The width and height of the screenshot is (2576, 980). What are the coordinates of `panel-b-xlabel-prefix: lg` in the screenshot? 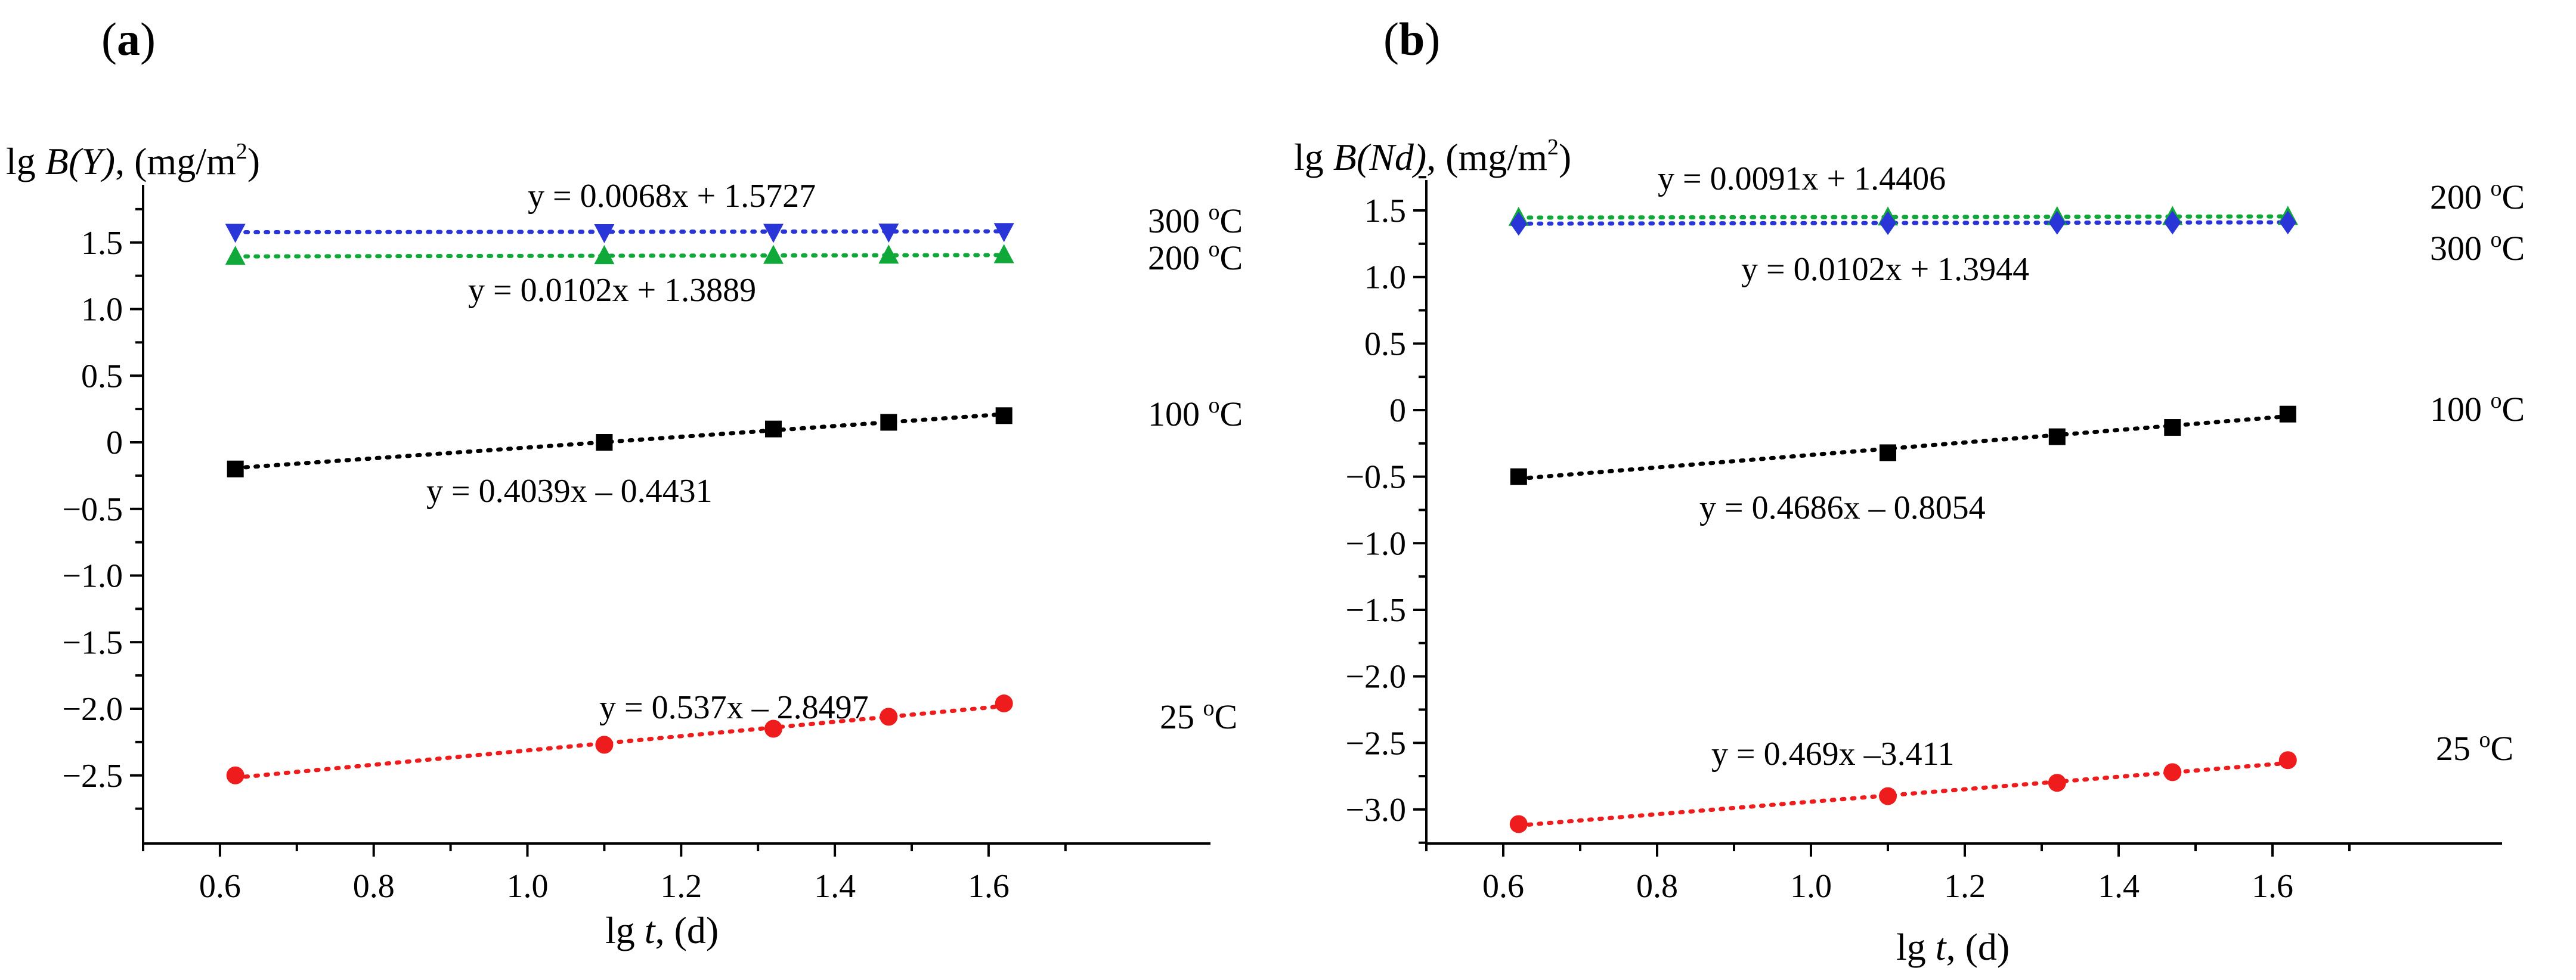 It's located at (1916, 947).